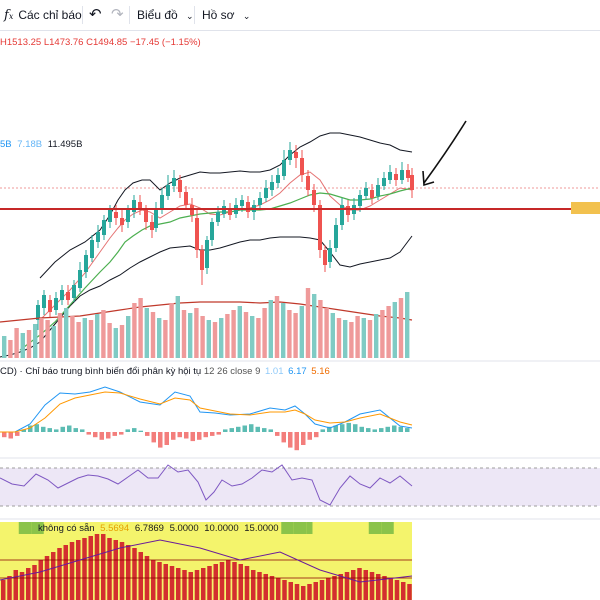  I want to click on chart-type-dropdown: Biểu đồ ⌄, so click(165, 15).